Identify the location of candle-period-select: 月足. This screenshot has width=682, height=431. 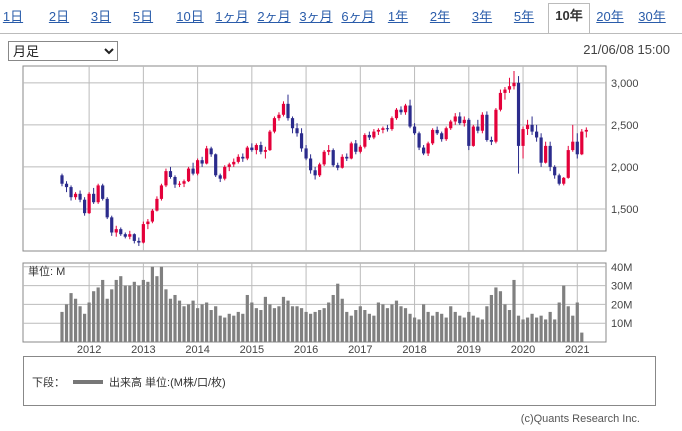
(63, 51).